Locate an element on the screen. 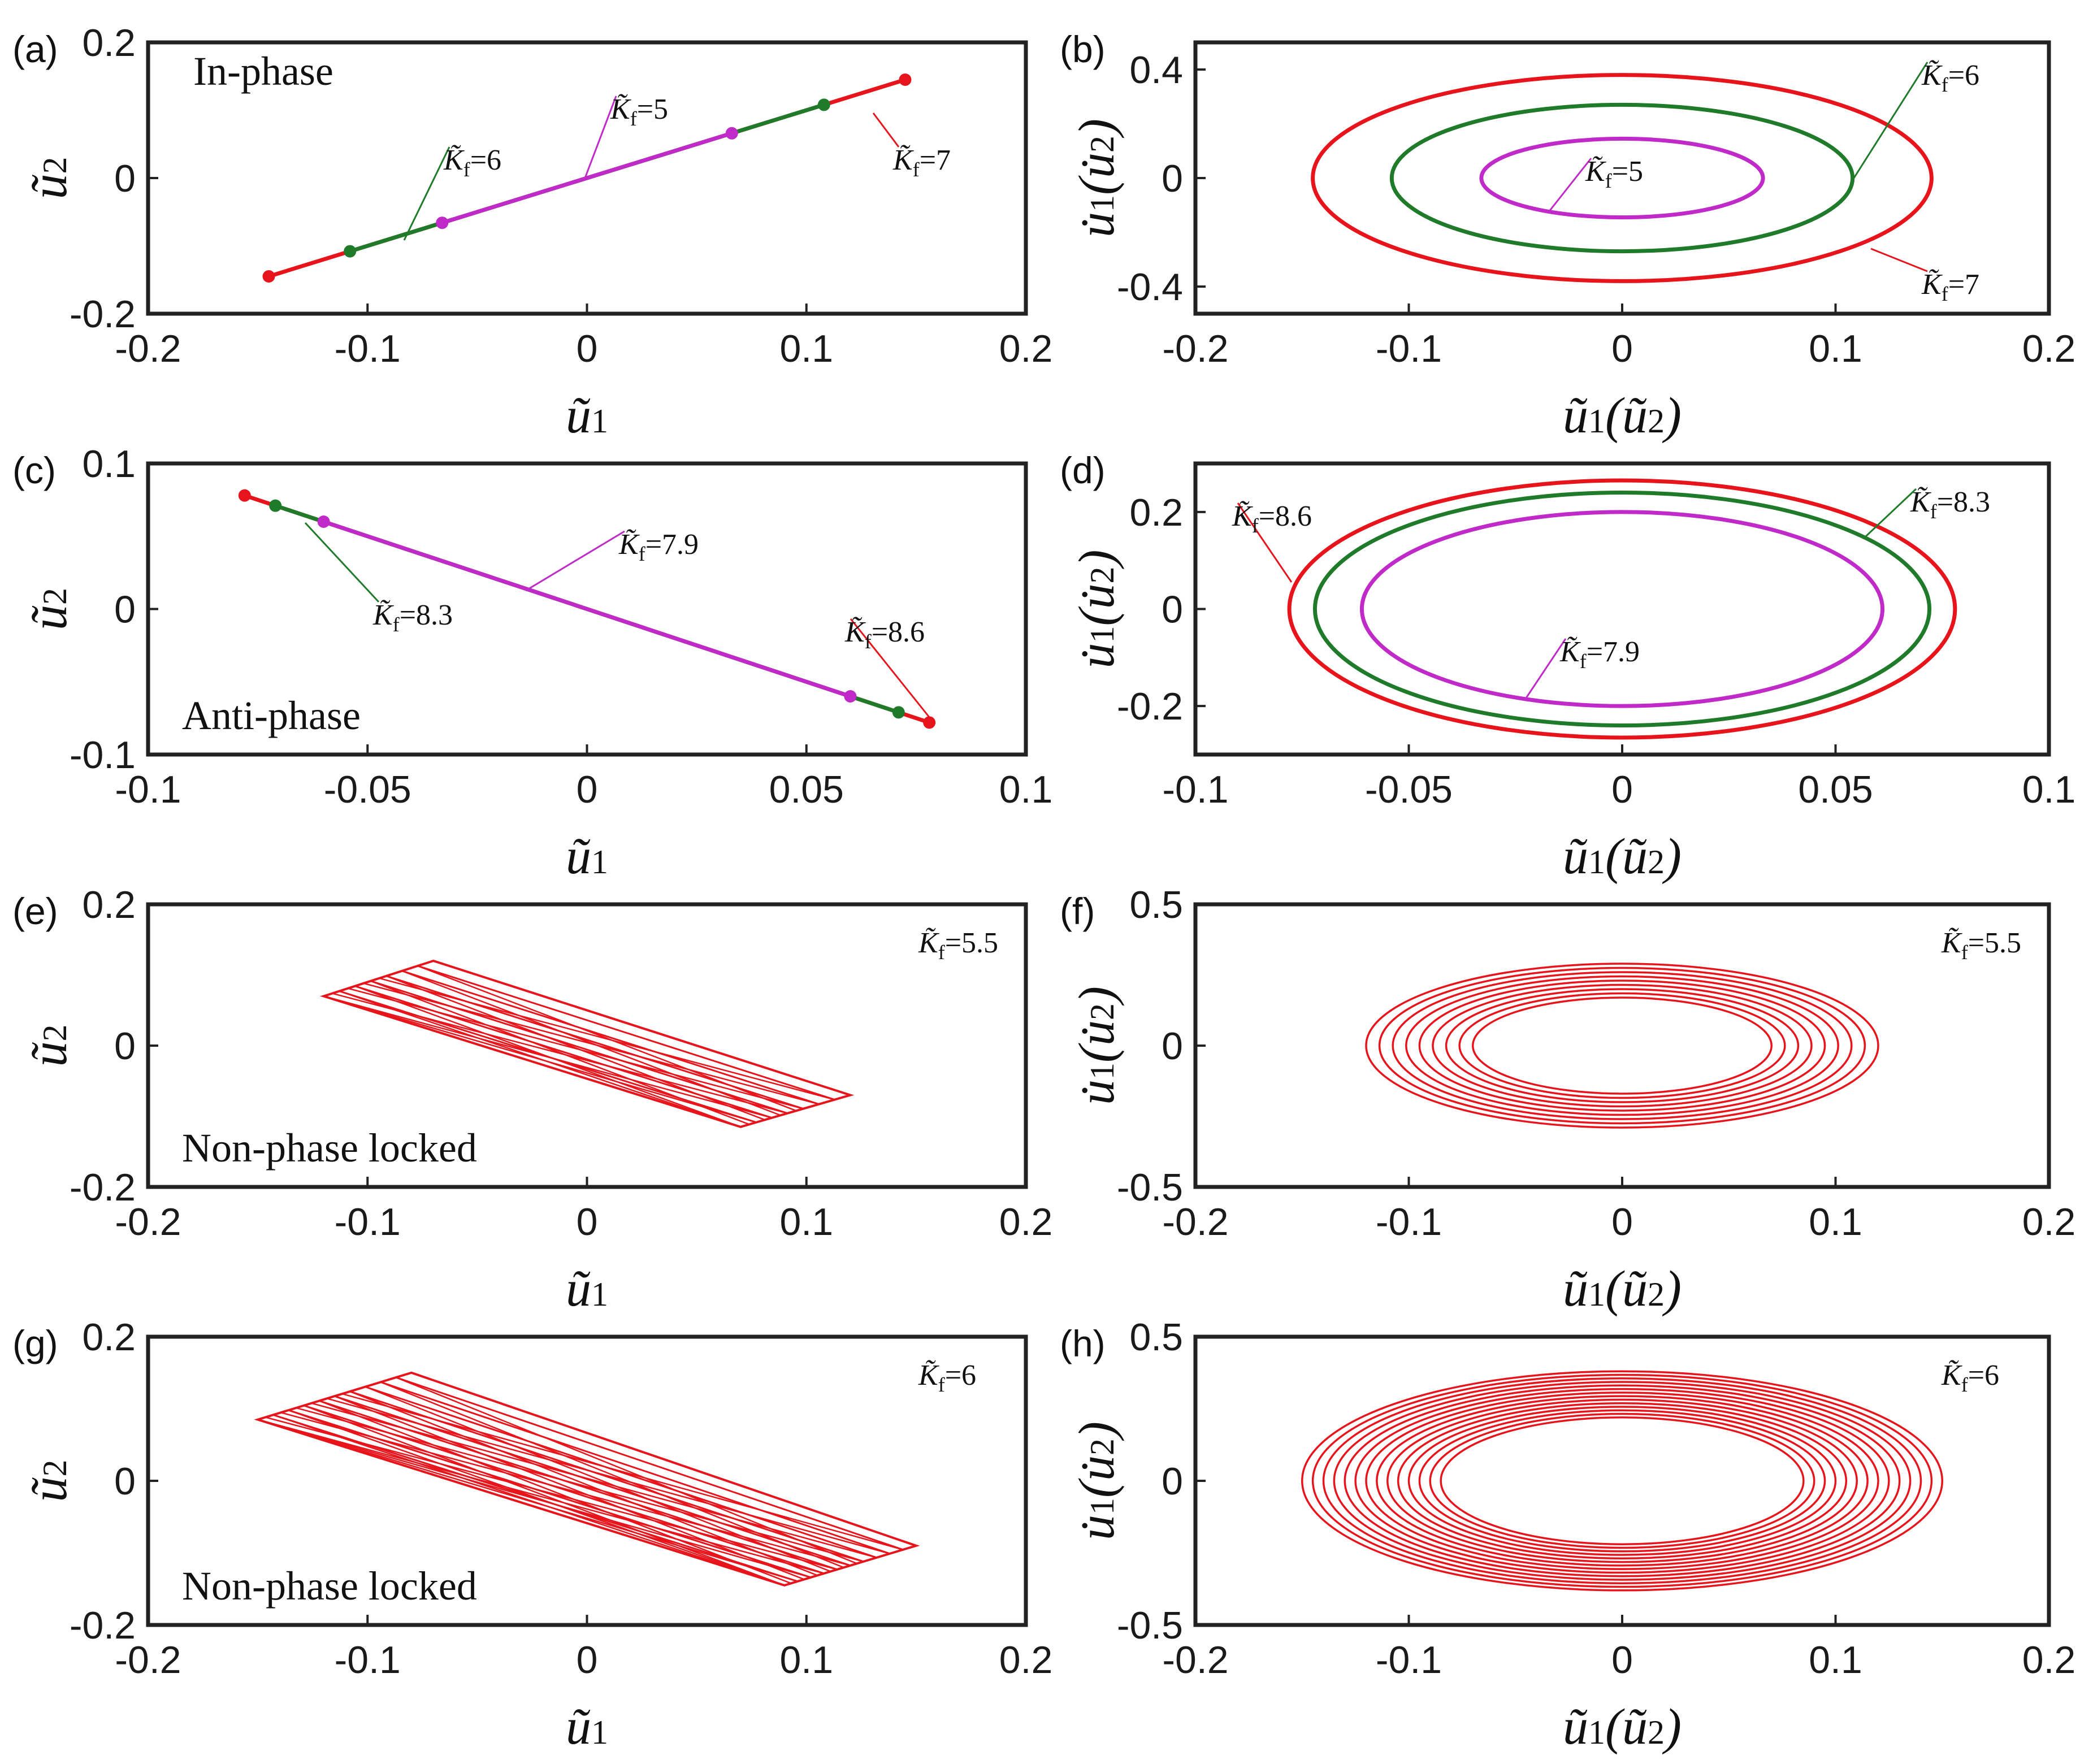 The height and width of the screenshot is (1764, 2093). series-d-0: K̃f=8.6 is located at coordinates (1594, 609).